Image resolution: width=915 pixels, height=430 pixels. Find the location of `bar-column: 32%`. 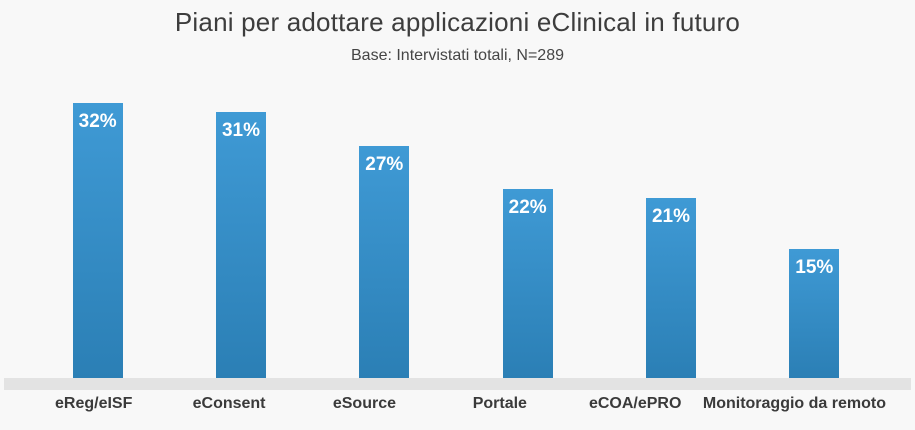

bar-column: 32% is located at coordinates (97, 240).